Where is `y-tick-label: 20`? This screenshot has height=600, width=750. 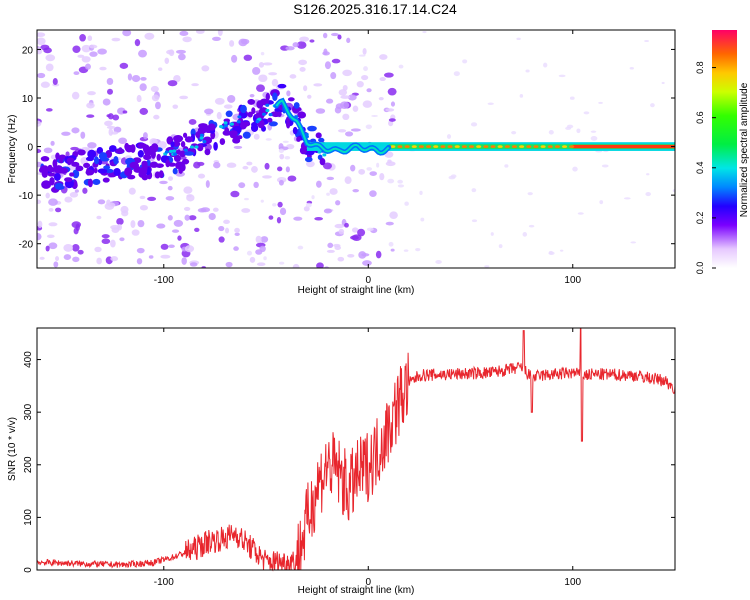 y-tick-label: 20 is located at coordinates (28, 50).